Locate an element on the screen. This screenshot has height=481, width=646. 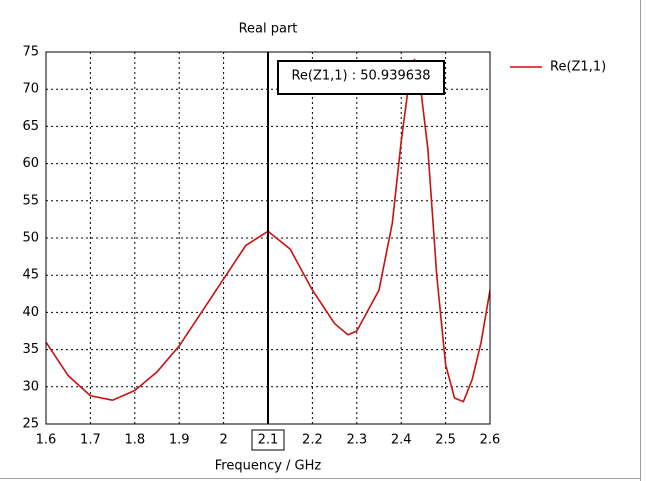
marker-tick-box is located at coordinates (268, 440).